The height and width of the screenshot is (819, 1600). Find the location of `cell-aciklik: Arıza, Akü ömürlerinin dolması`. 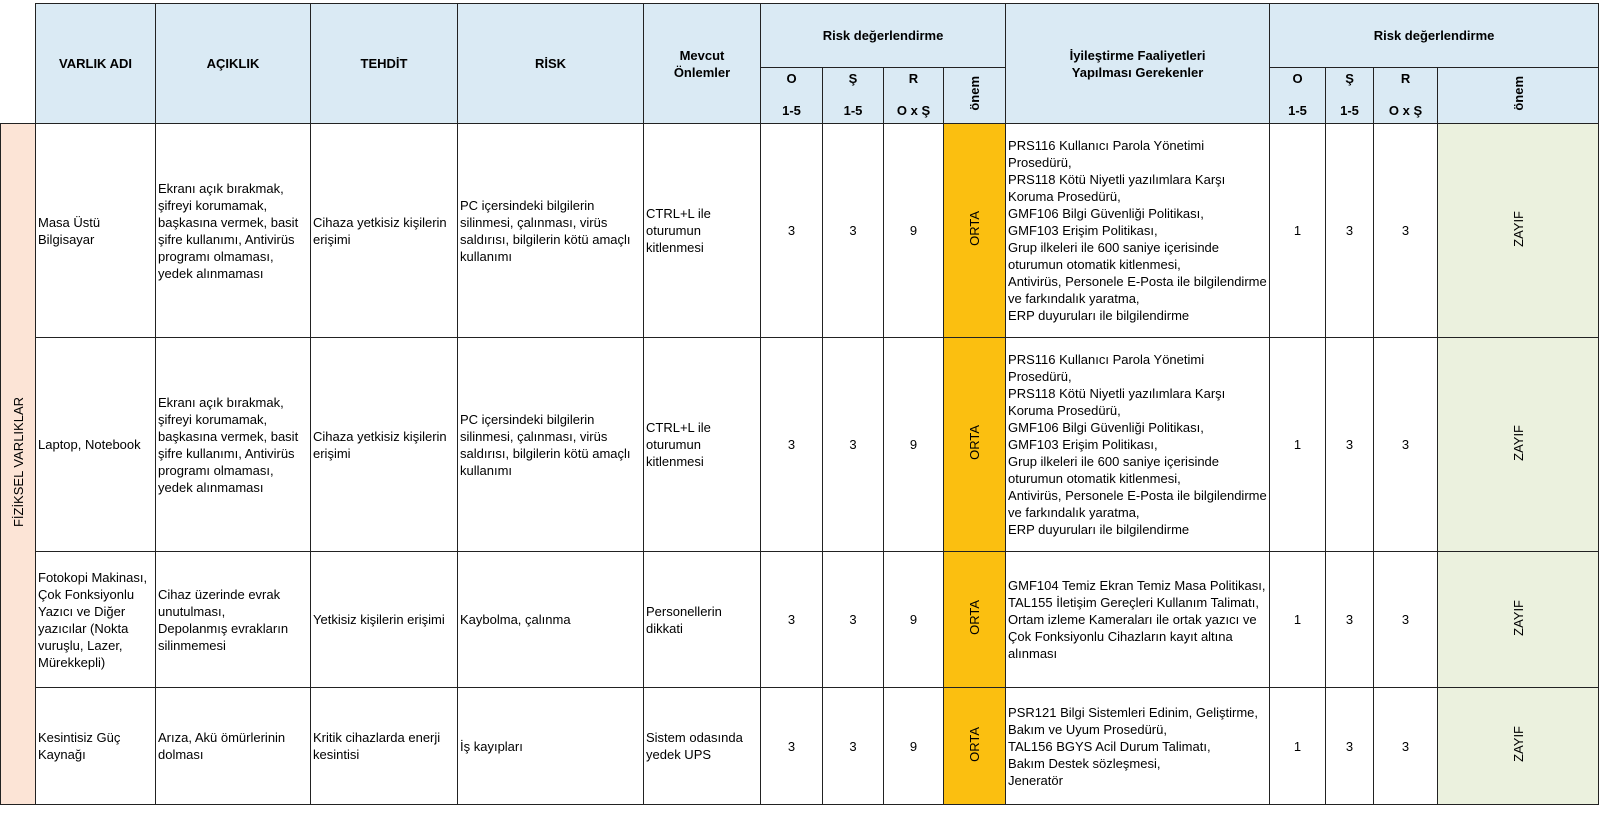

cell-aciklik: Arıza, Akü ömürlerinin dolması is located at coordinates (233, 746).